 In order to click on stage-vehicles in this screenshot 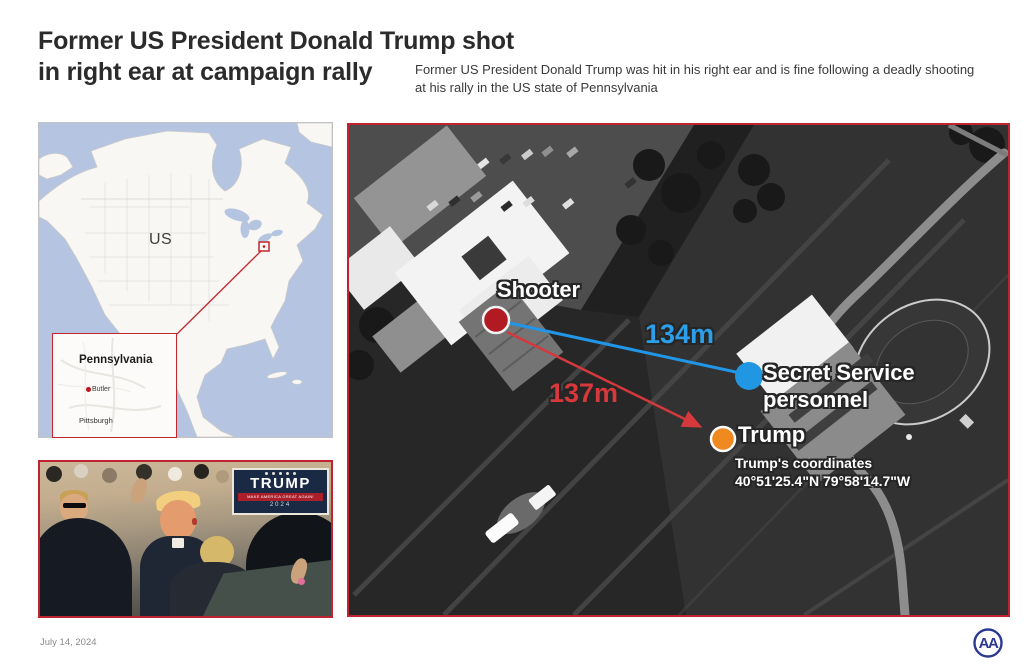, I will do `click(698, 488)`.